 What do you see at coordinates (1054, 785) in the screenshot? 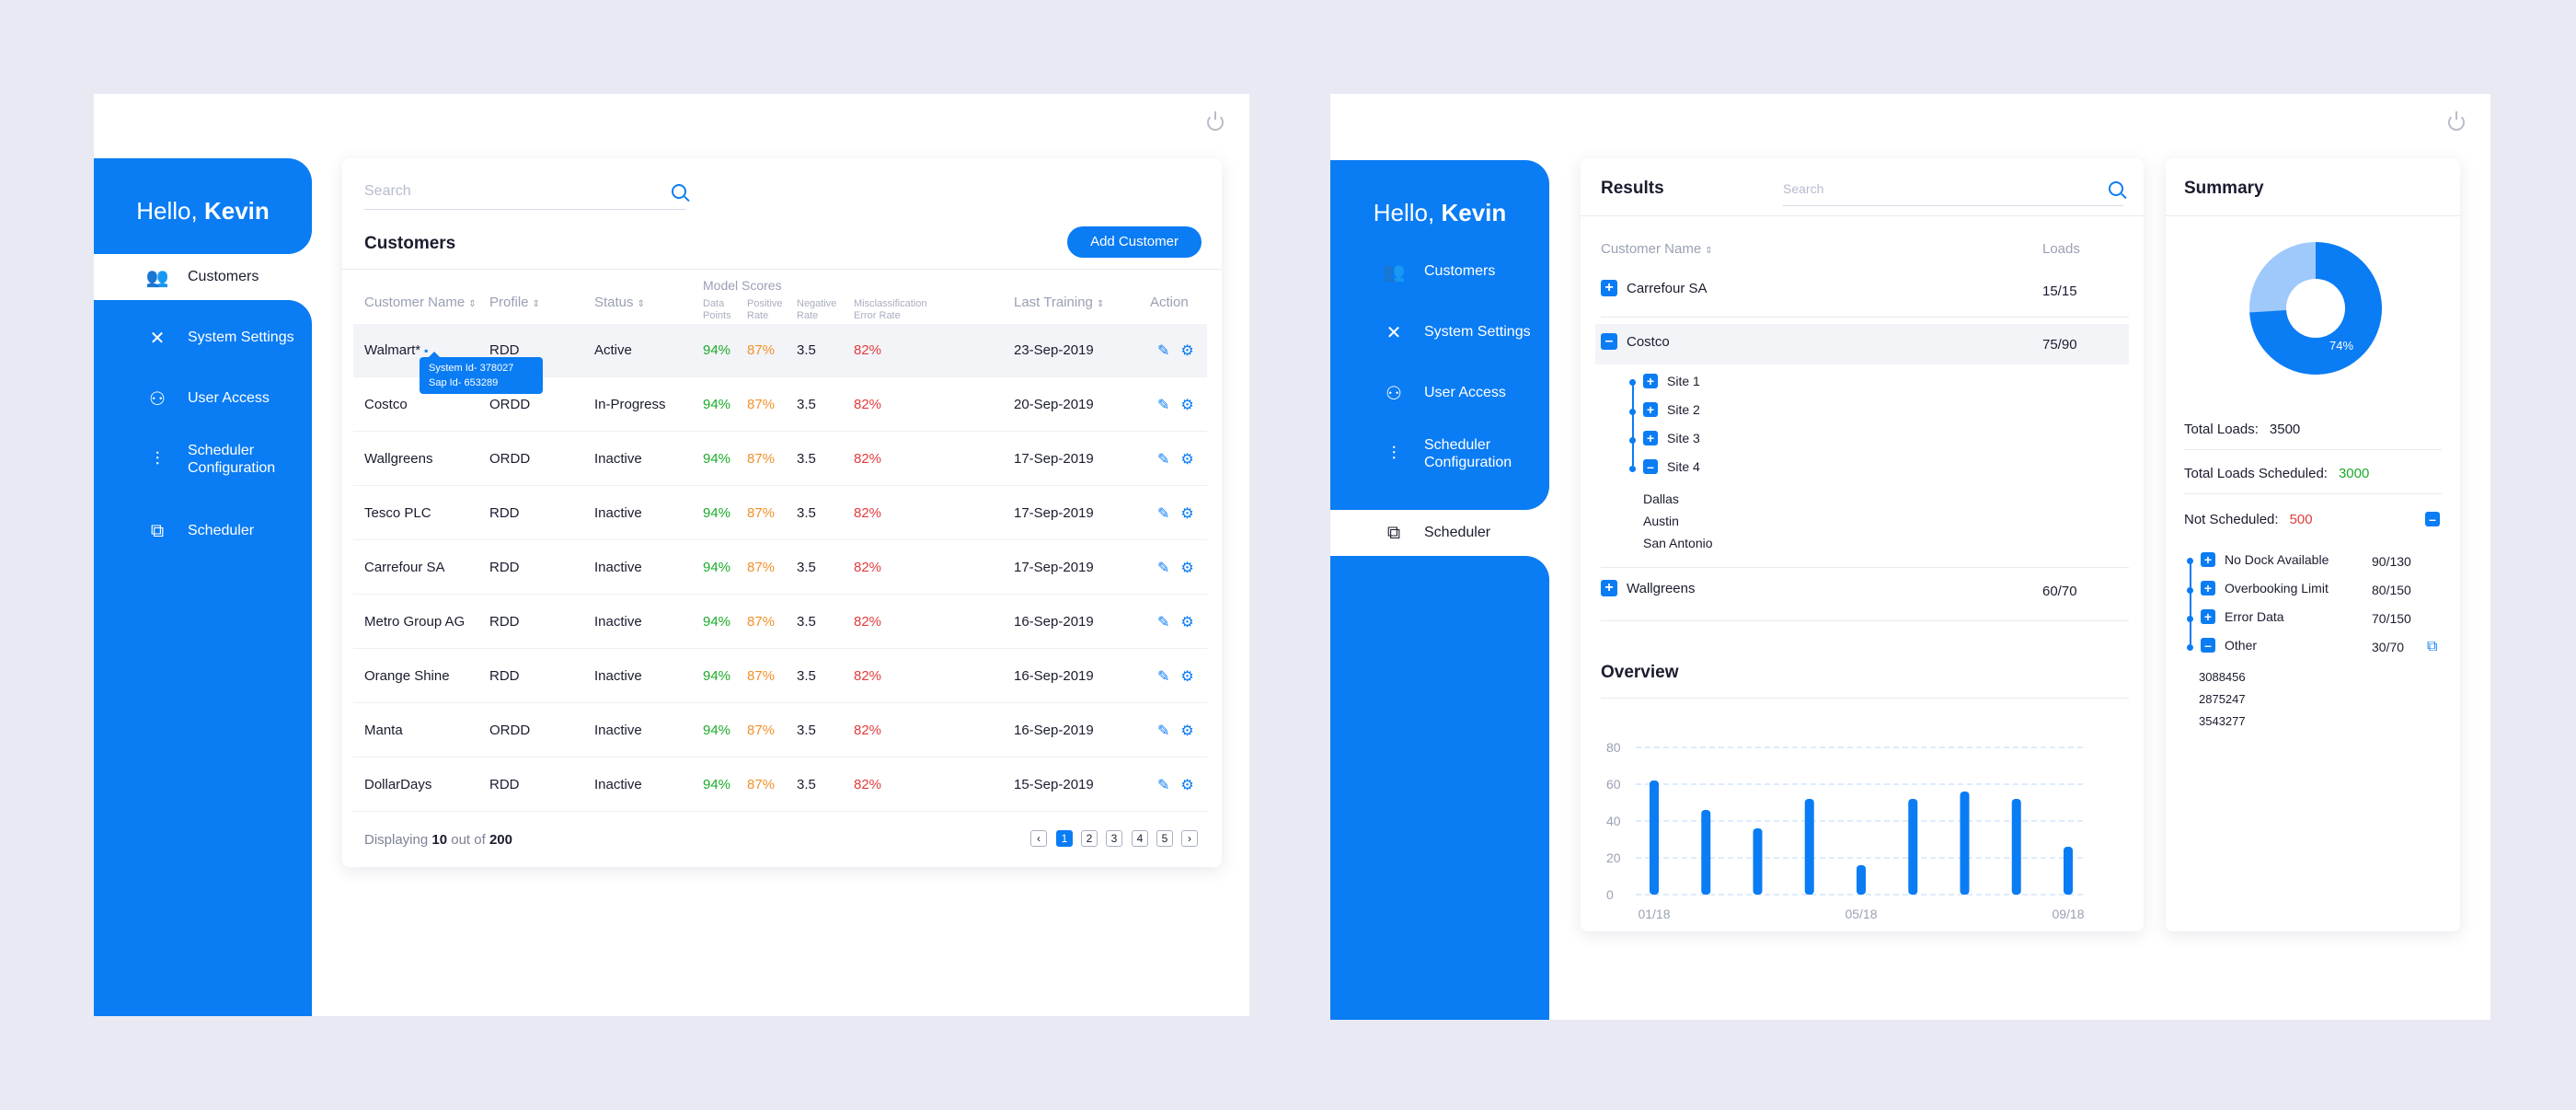
I see `cell-date: 15-Sep-2019` at bounding box center [1054, 785].